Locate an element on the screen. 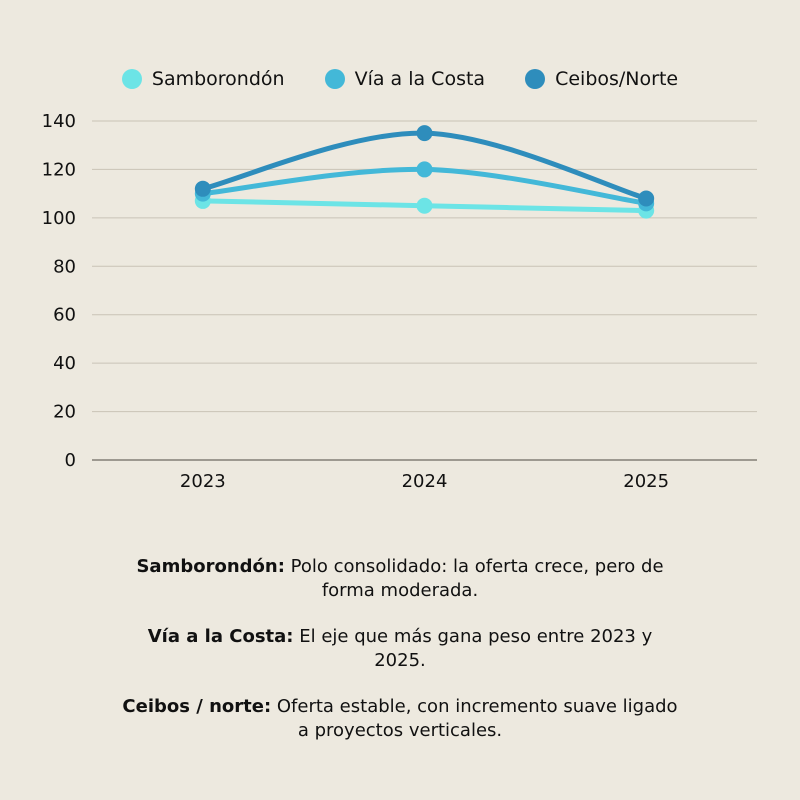 The image size is (800, 800). y-tick-label: 60 is located at coordinates (64, 315).